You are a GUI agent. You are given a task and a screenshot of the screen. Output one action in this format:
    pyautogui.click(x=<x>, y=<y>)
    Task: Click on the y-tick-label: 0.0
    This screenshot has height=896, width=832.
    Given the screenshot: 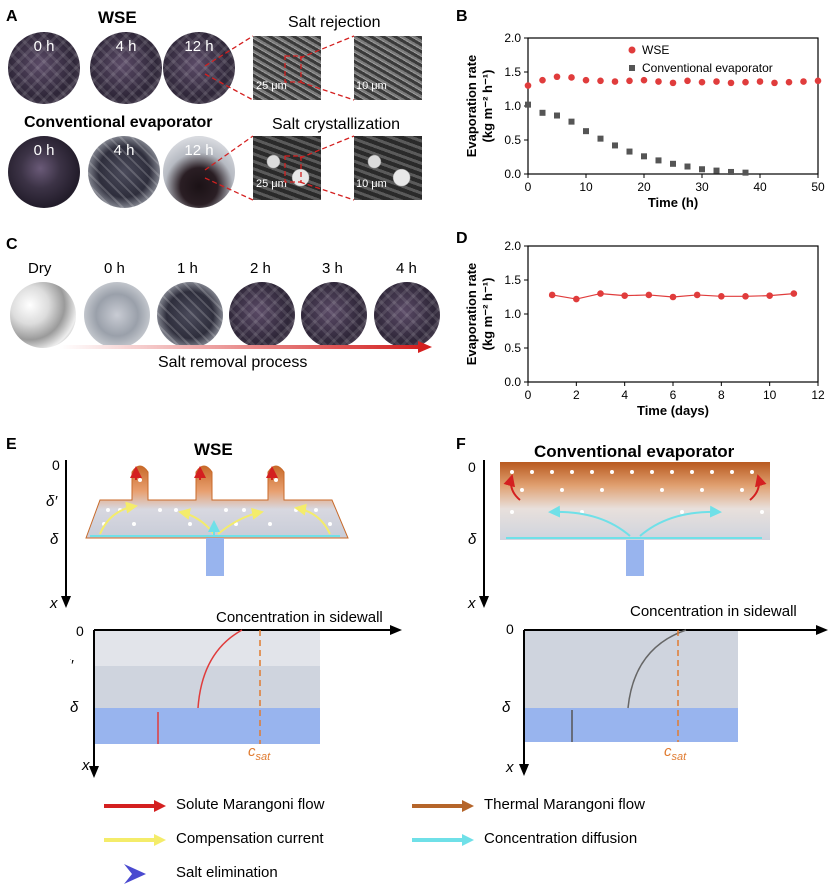 What is the action you would take?
    pyautogui.click(x=512, y=174)
    